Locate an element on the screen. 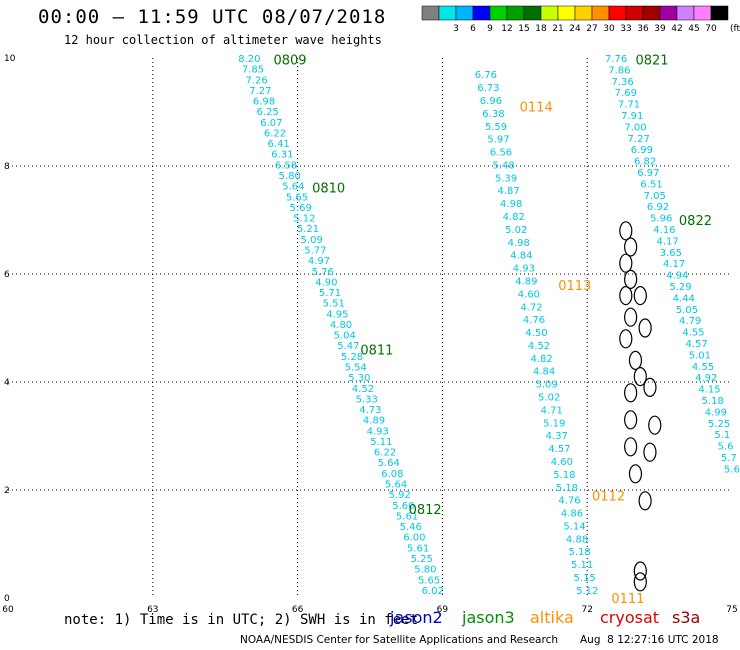 This screenshot has width=740, height=650. pass-time-label: 0113 is located at coordinates (574, 286).